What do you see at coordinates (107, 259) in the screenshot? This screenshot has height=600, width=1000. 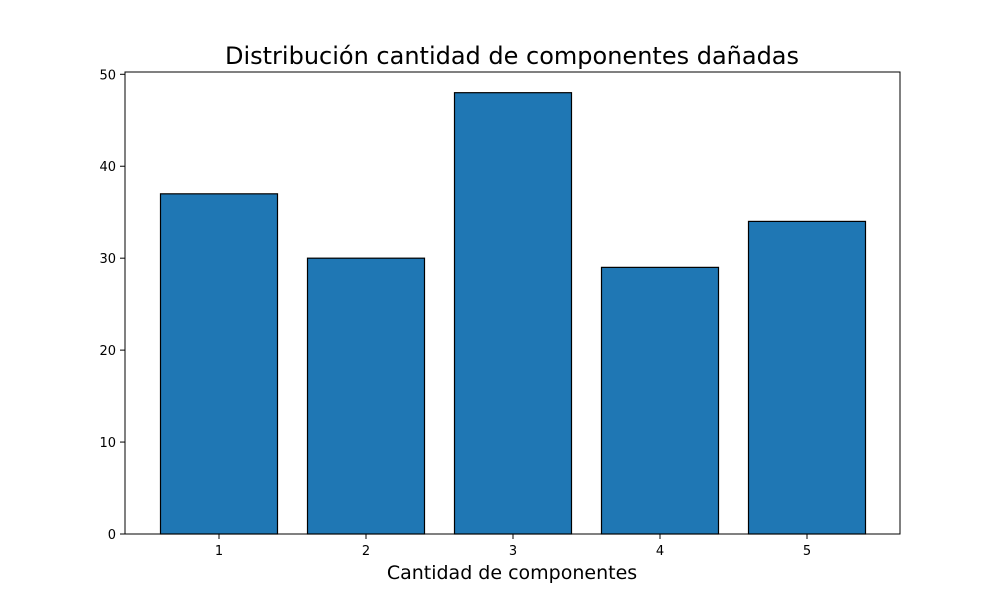 I see `y-tick-label-30: 30` at bounding box center [107, 259].